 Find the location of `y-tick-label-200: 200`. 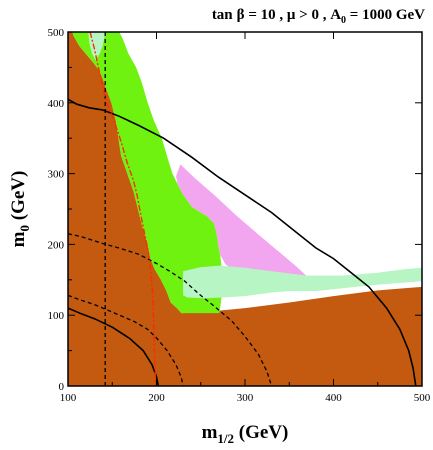

y-tick-label-200: 200 is located at coordinates (56, 245).